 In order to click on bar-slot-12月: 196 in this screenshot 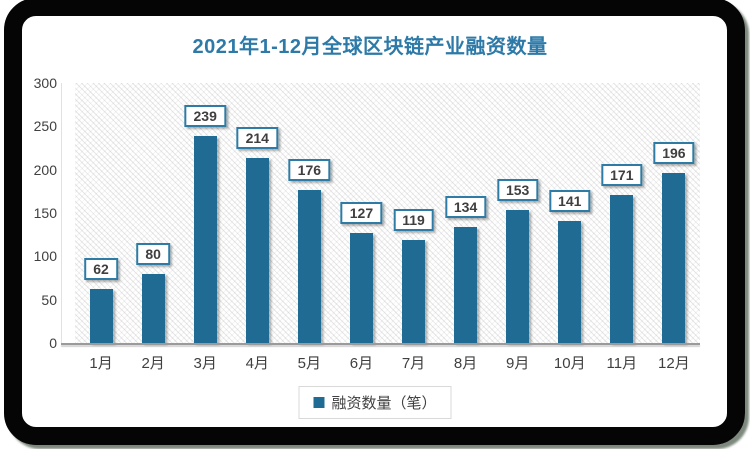, I will do `click(674, 213)`.